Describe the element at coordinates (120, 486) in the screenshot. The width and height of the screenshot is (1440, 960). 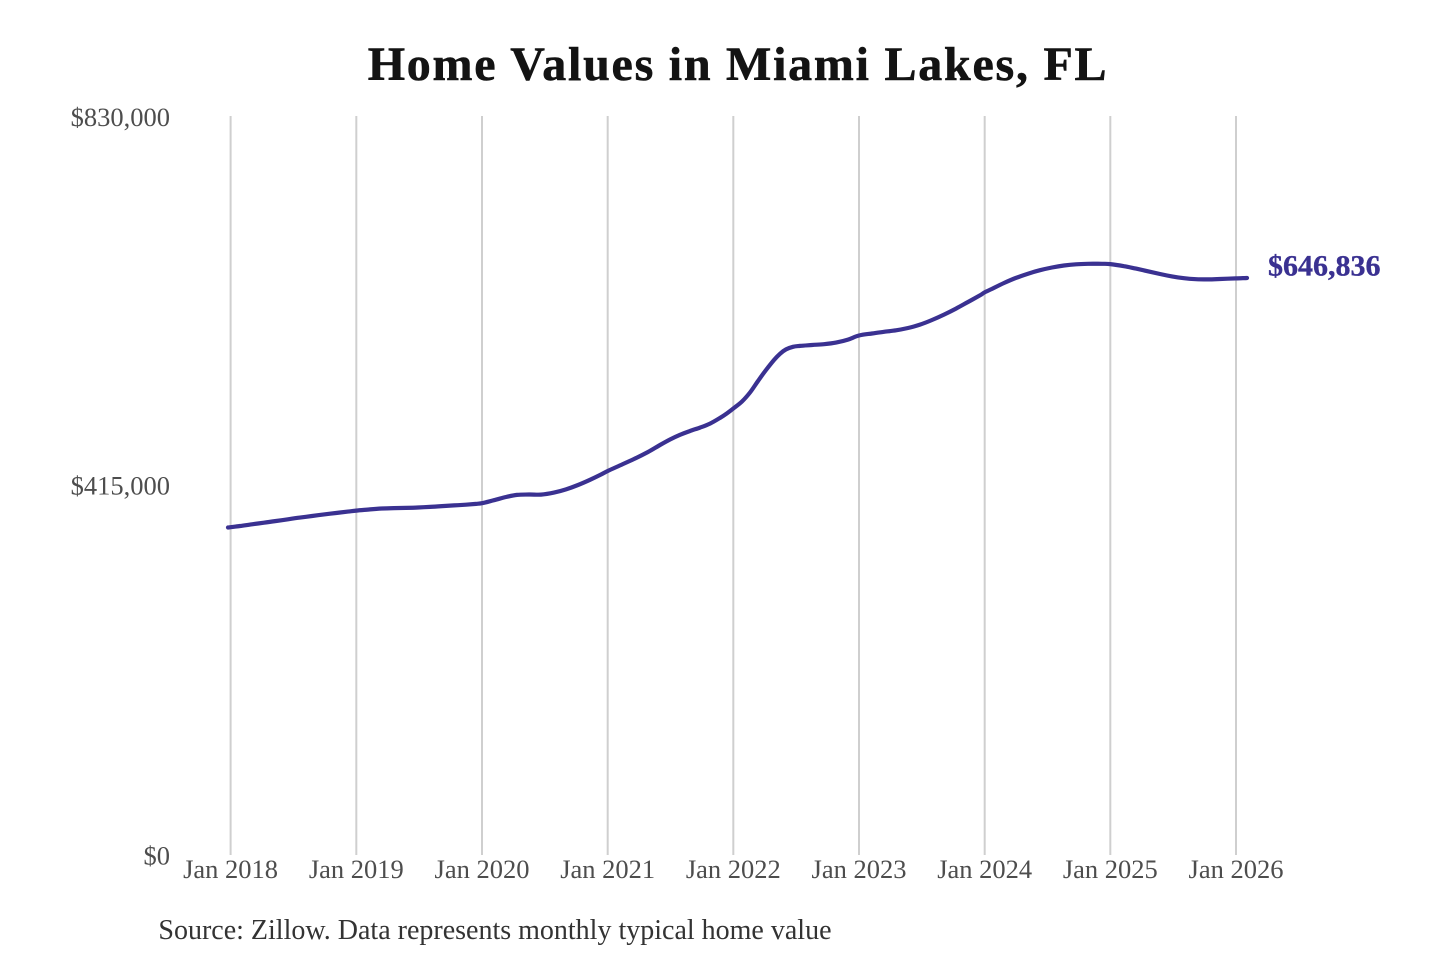
I see `svg-text: $415,000` at that location.